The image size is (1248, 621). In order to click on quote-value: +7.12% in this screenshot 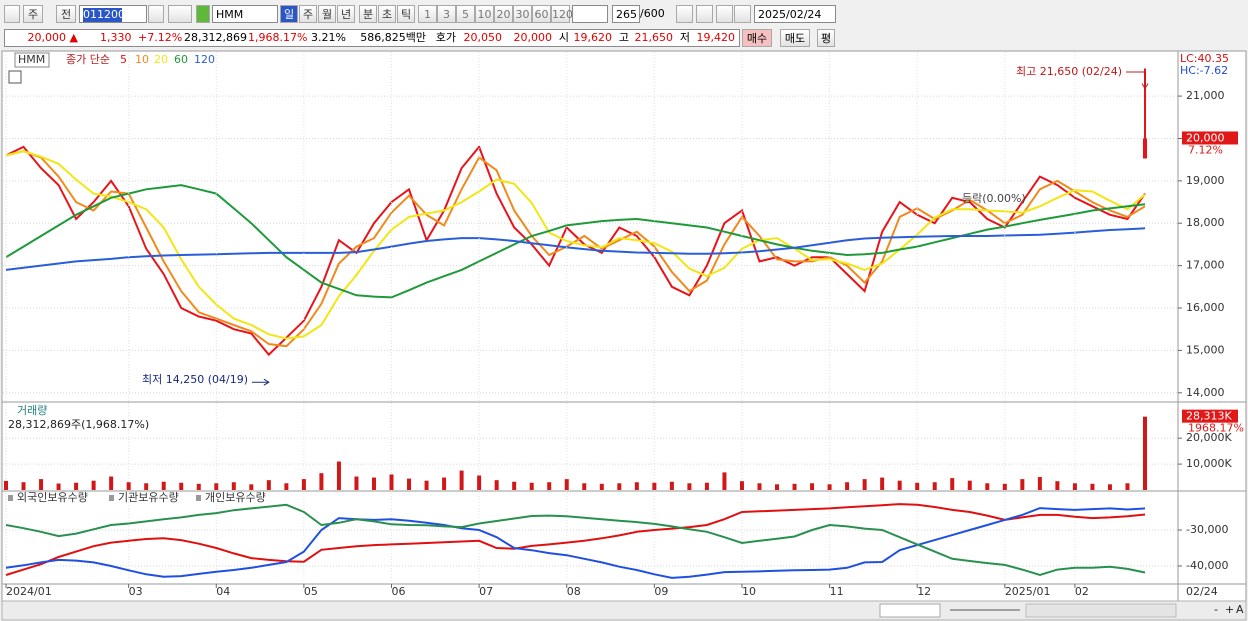, I will do `click(160, 37)`.